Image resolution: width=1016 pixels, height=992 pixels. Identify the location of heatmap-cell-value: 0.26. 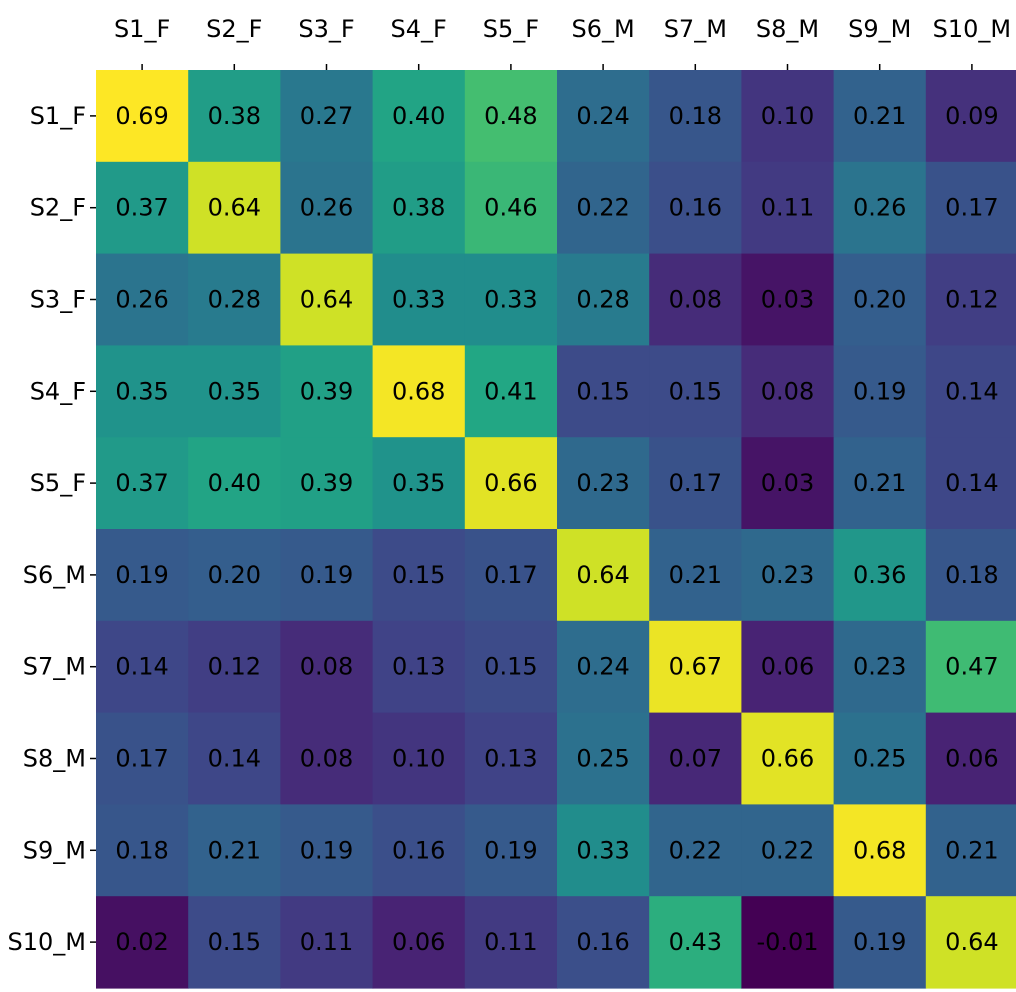
(141, 300).